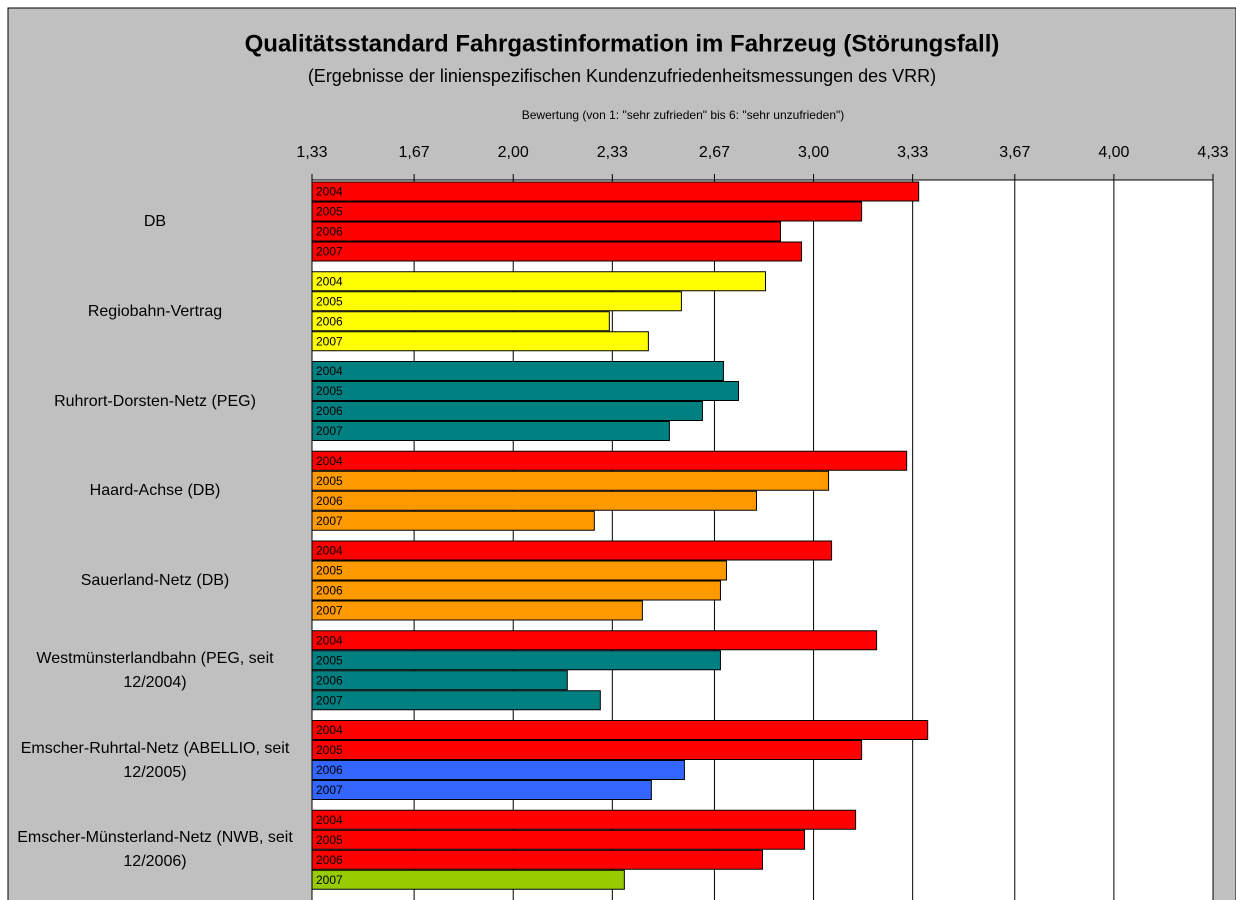  What do you see at coordinates (912, 152) in the screenshot?
I see `x-tick-label: 3,33` at bounding box center [912, 152].